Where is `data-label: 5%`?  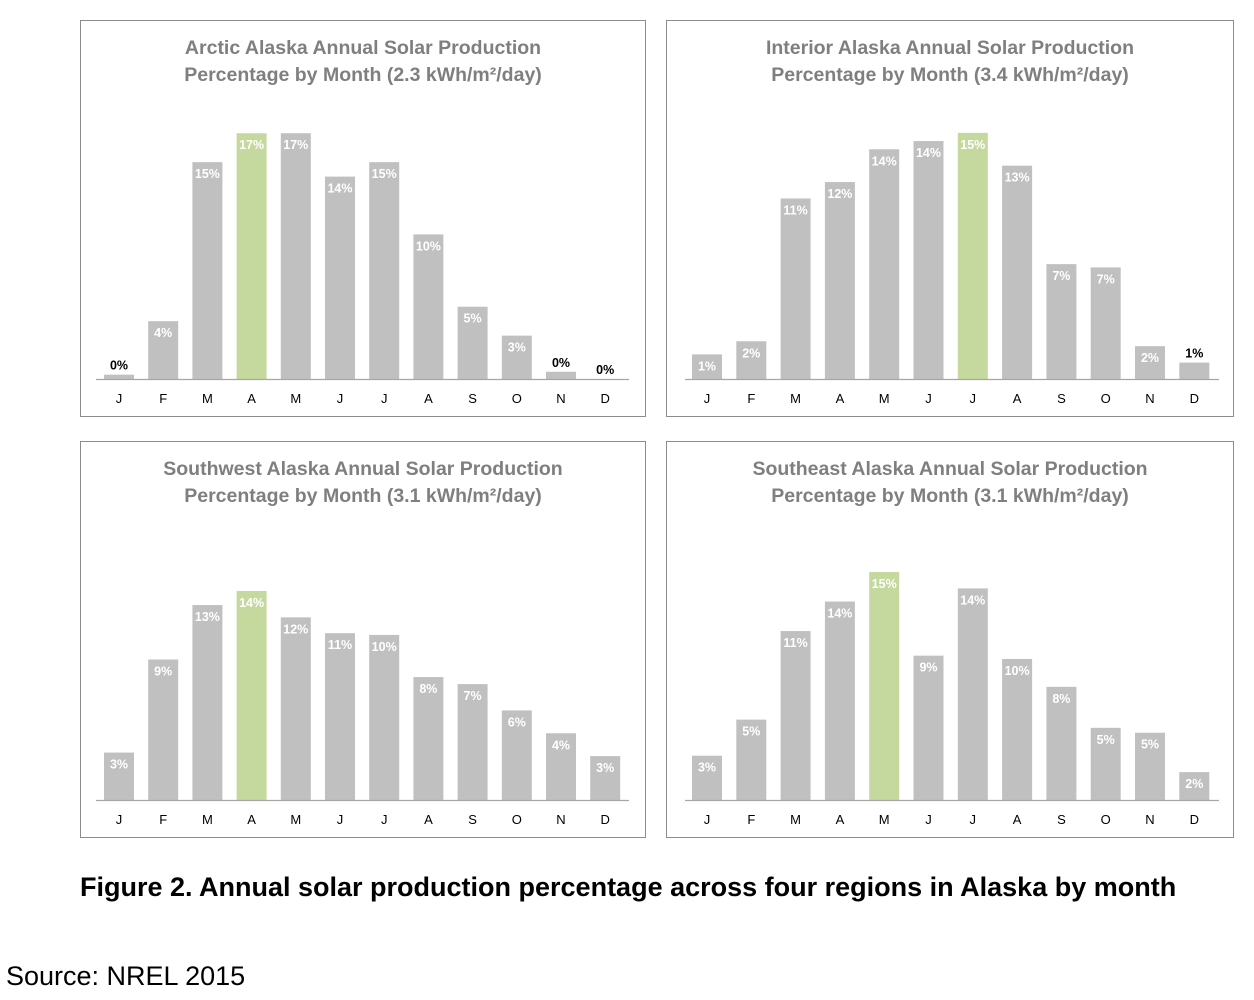 data-label: 5% is located at coordinates (1150, 745).